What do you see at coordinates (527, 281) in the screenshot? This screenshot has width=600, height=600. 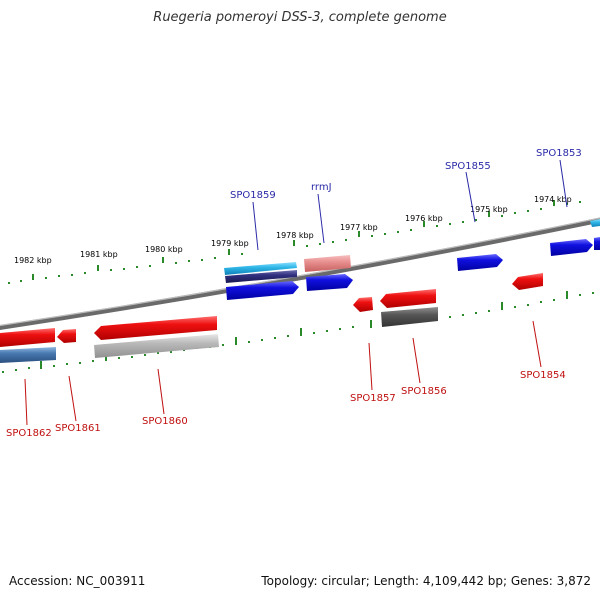 I see `gene-feature-spo1854` at bounding box center [527, 281].